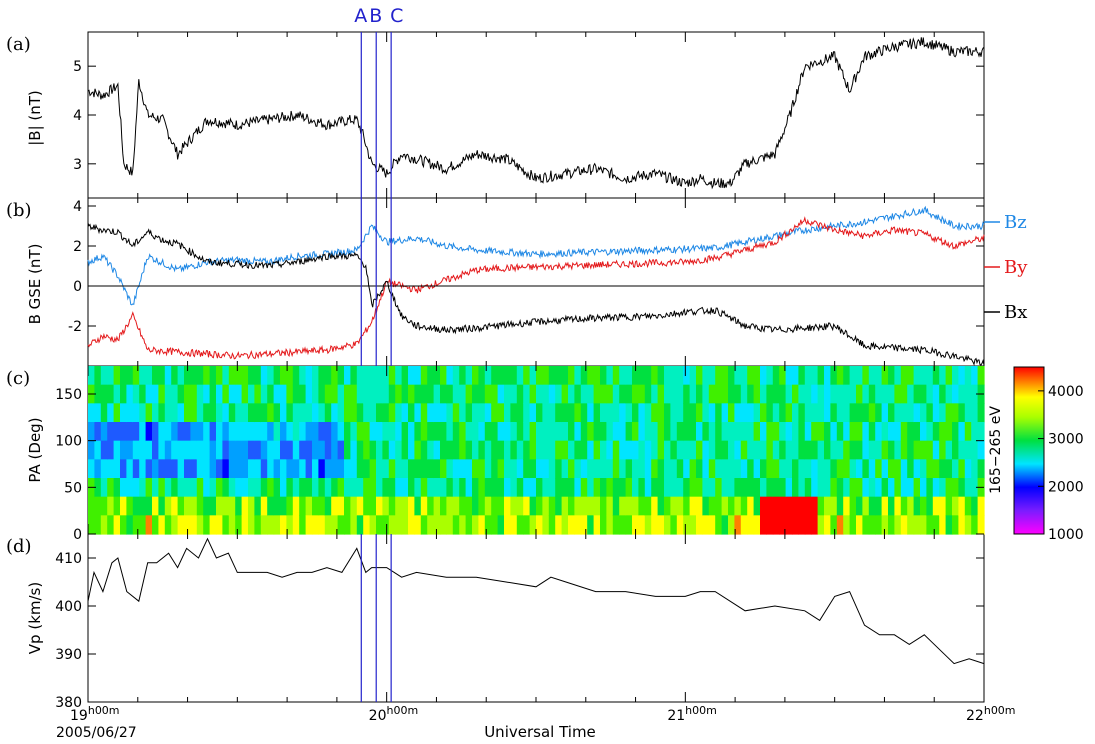  What do you see at coordinates (360, 16) in the screenshot?
I see `event-label-A: A` at bounding box center [360, 16].